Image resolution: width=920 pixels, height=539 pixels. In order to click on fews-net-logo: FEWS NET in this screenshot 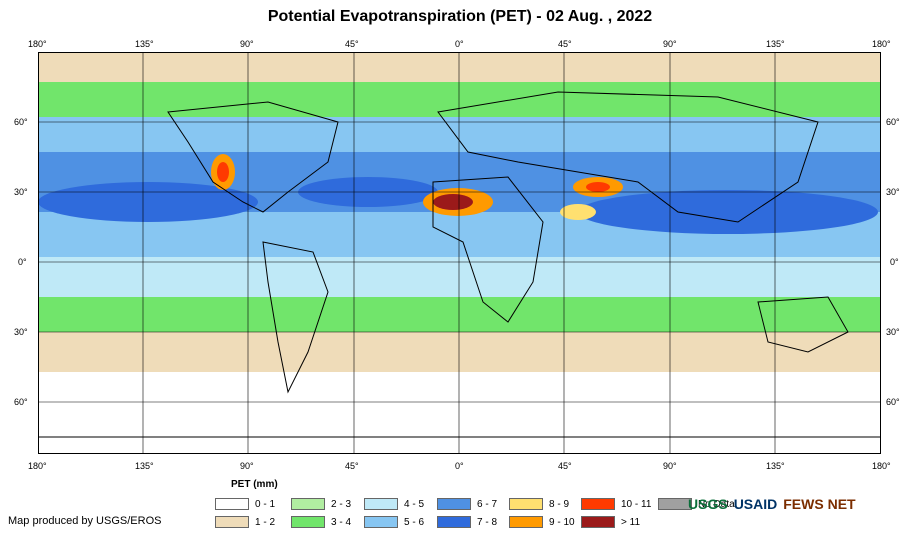, I will do `click(819, 504)`.